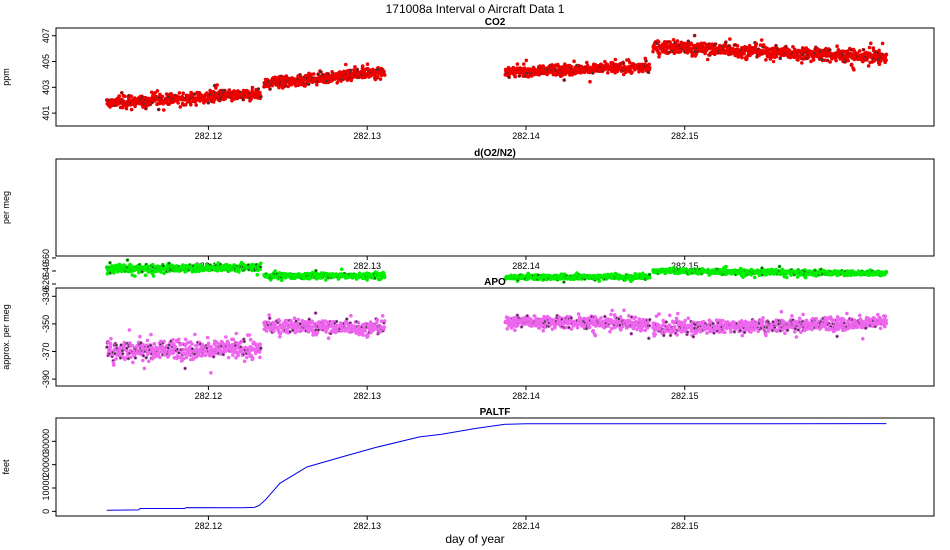  What do you see at coordinates (209, 396) in the screenshot?
I see `x-tick-label: 282.12` at bounding box center [209, 396].